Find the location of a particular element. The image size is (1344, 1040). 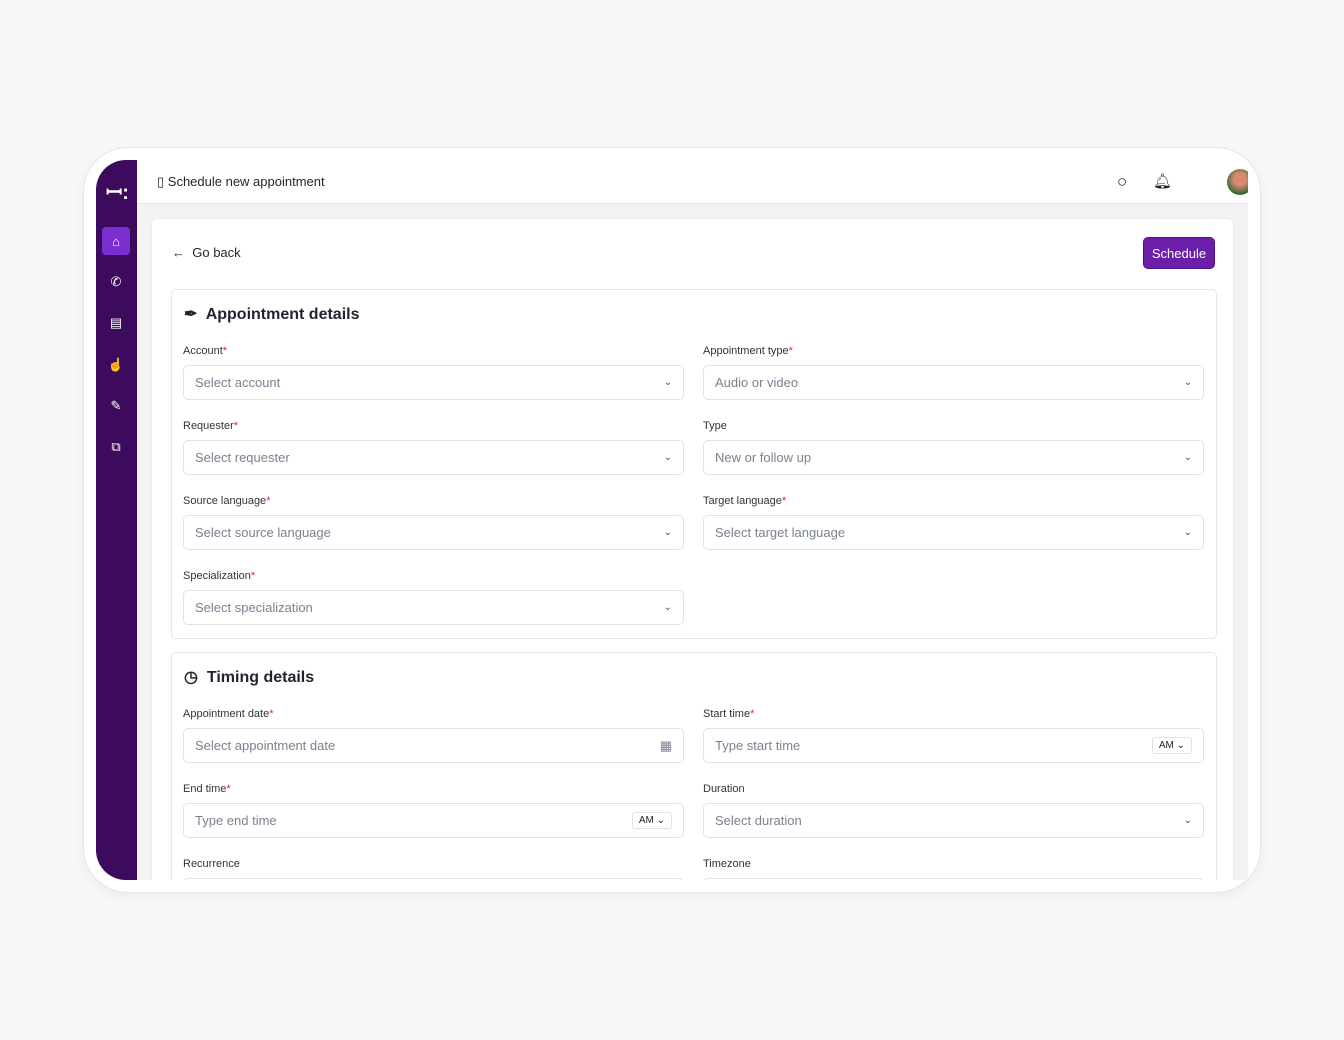

bell-icon: 🔔︎ is located at coordinates (1163, 181).